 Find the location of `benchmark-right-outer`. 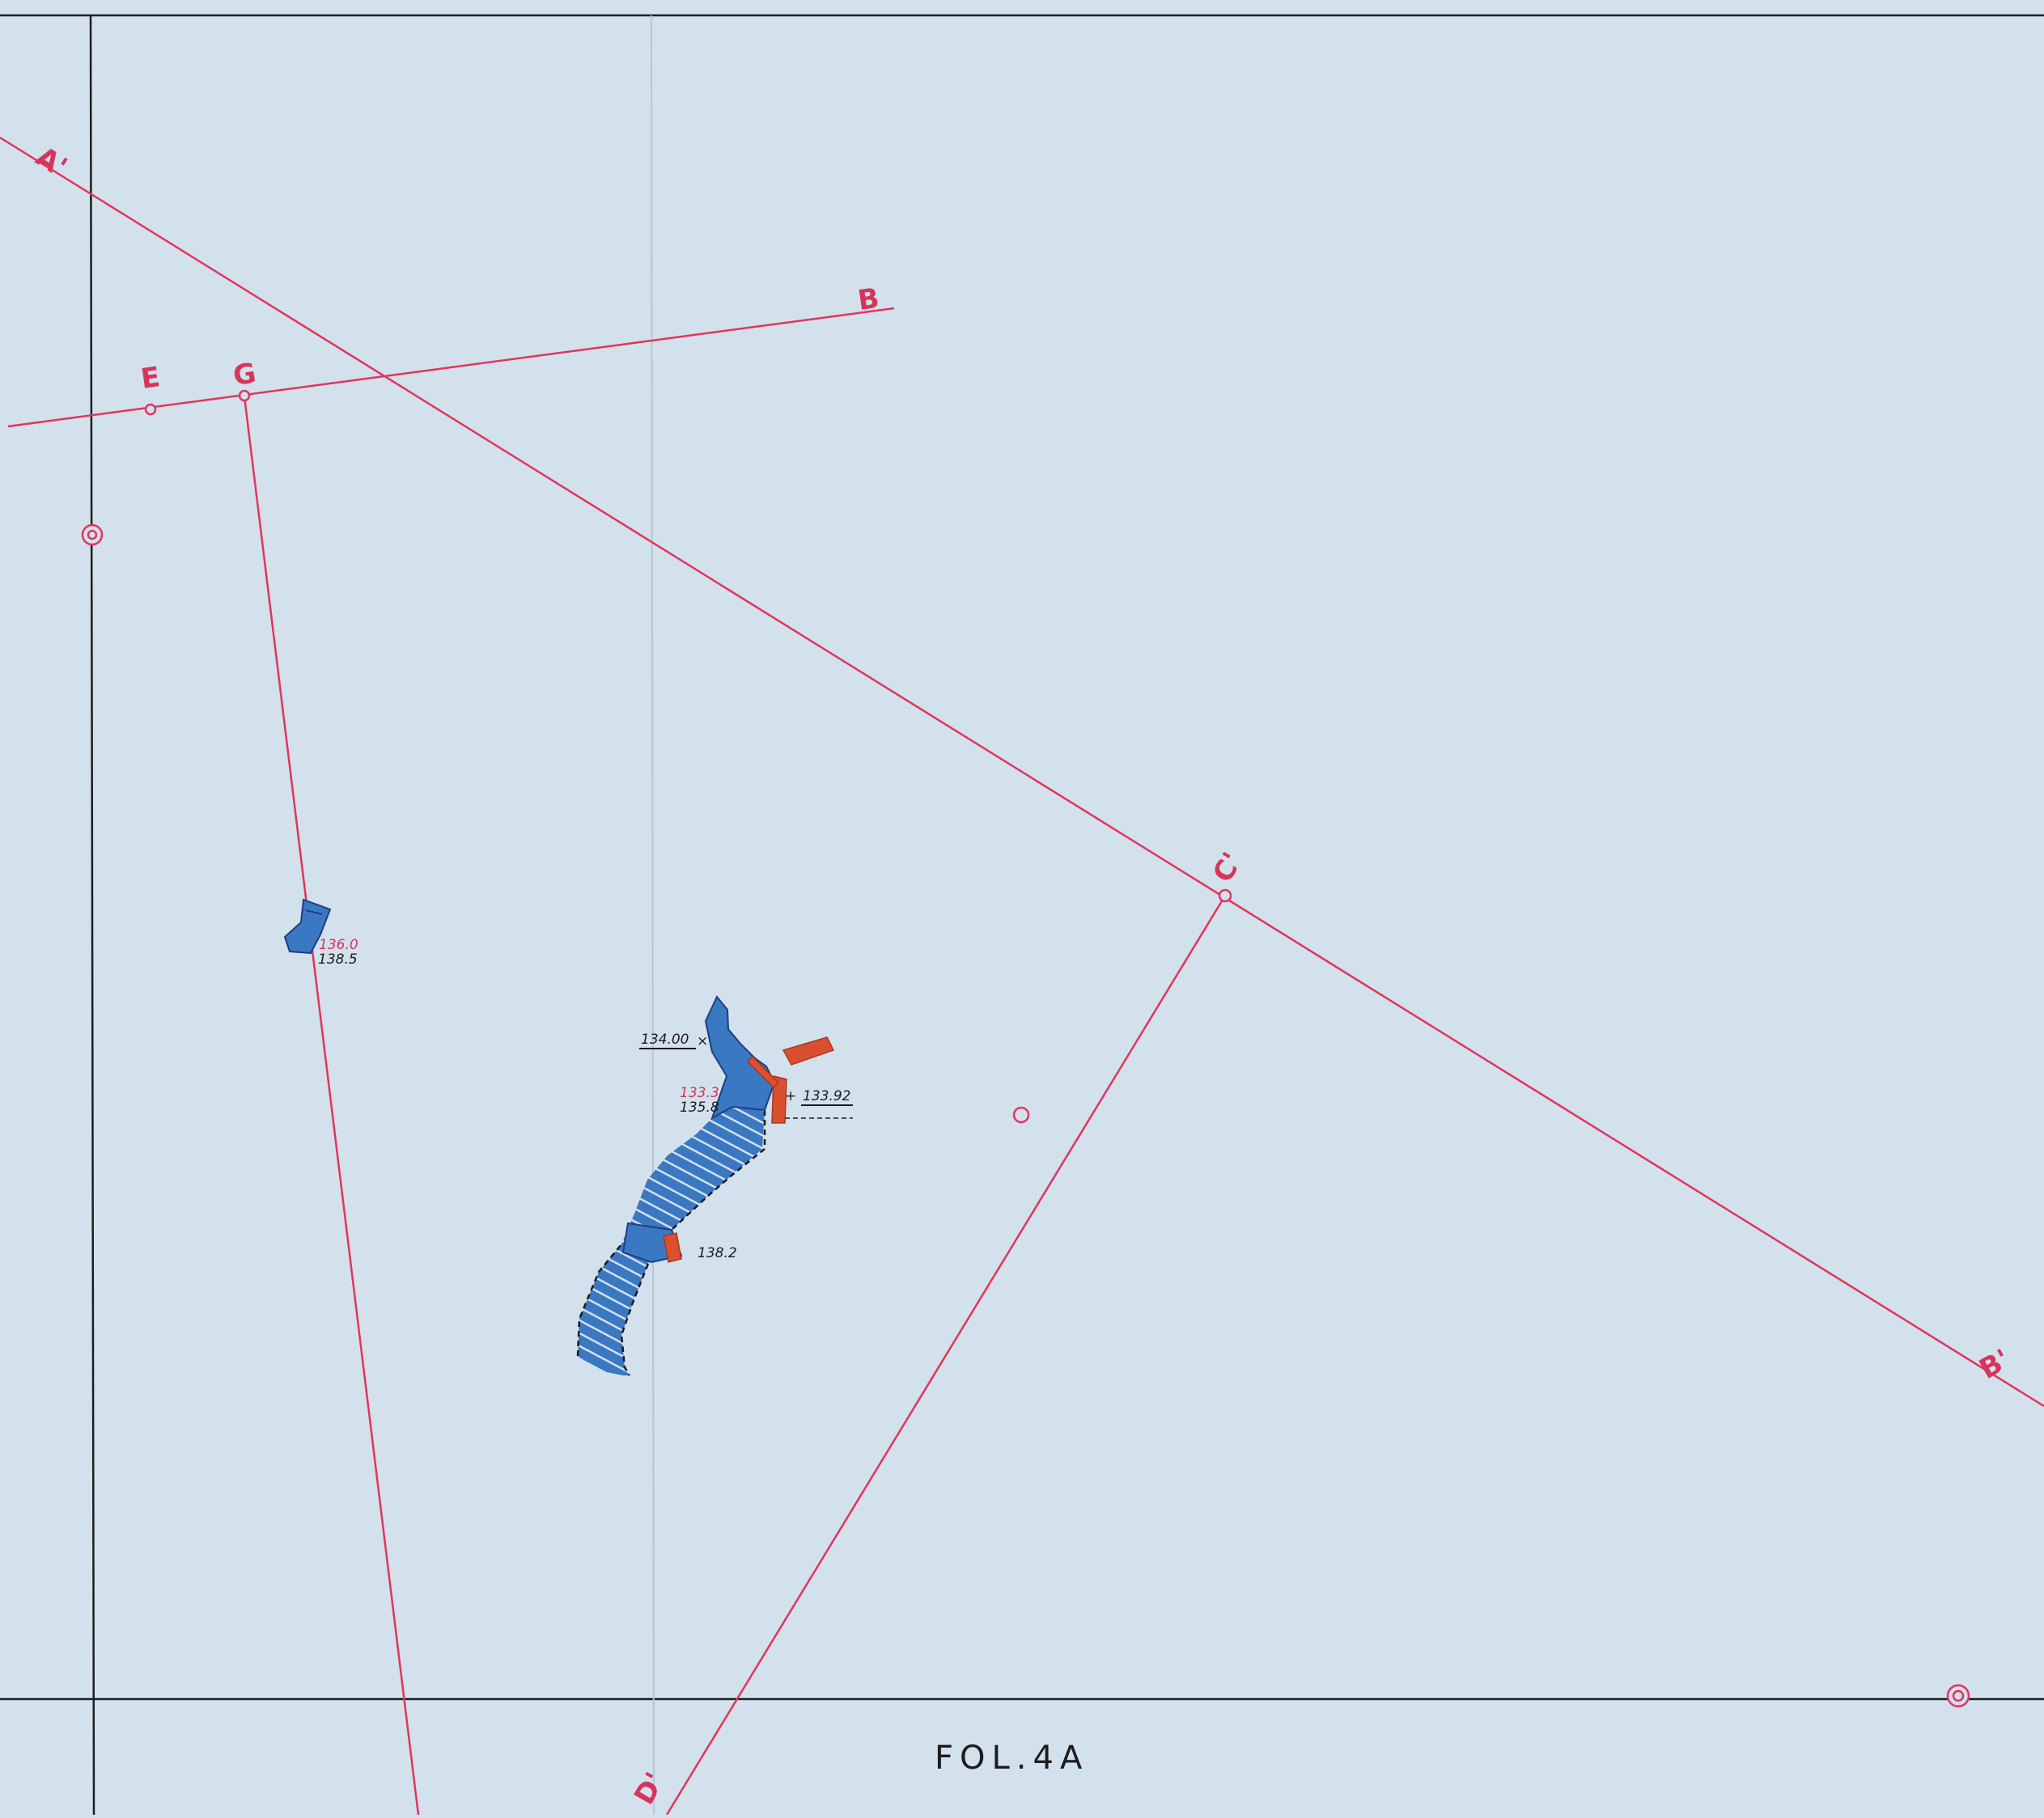

benchmark-right-outer is located at coordinates (1958, 1696).